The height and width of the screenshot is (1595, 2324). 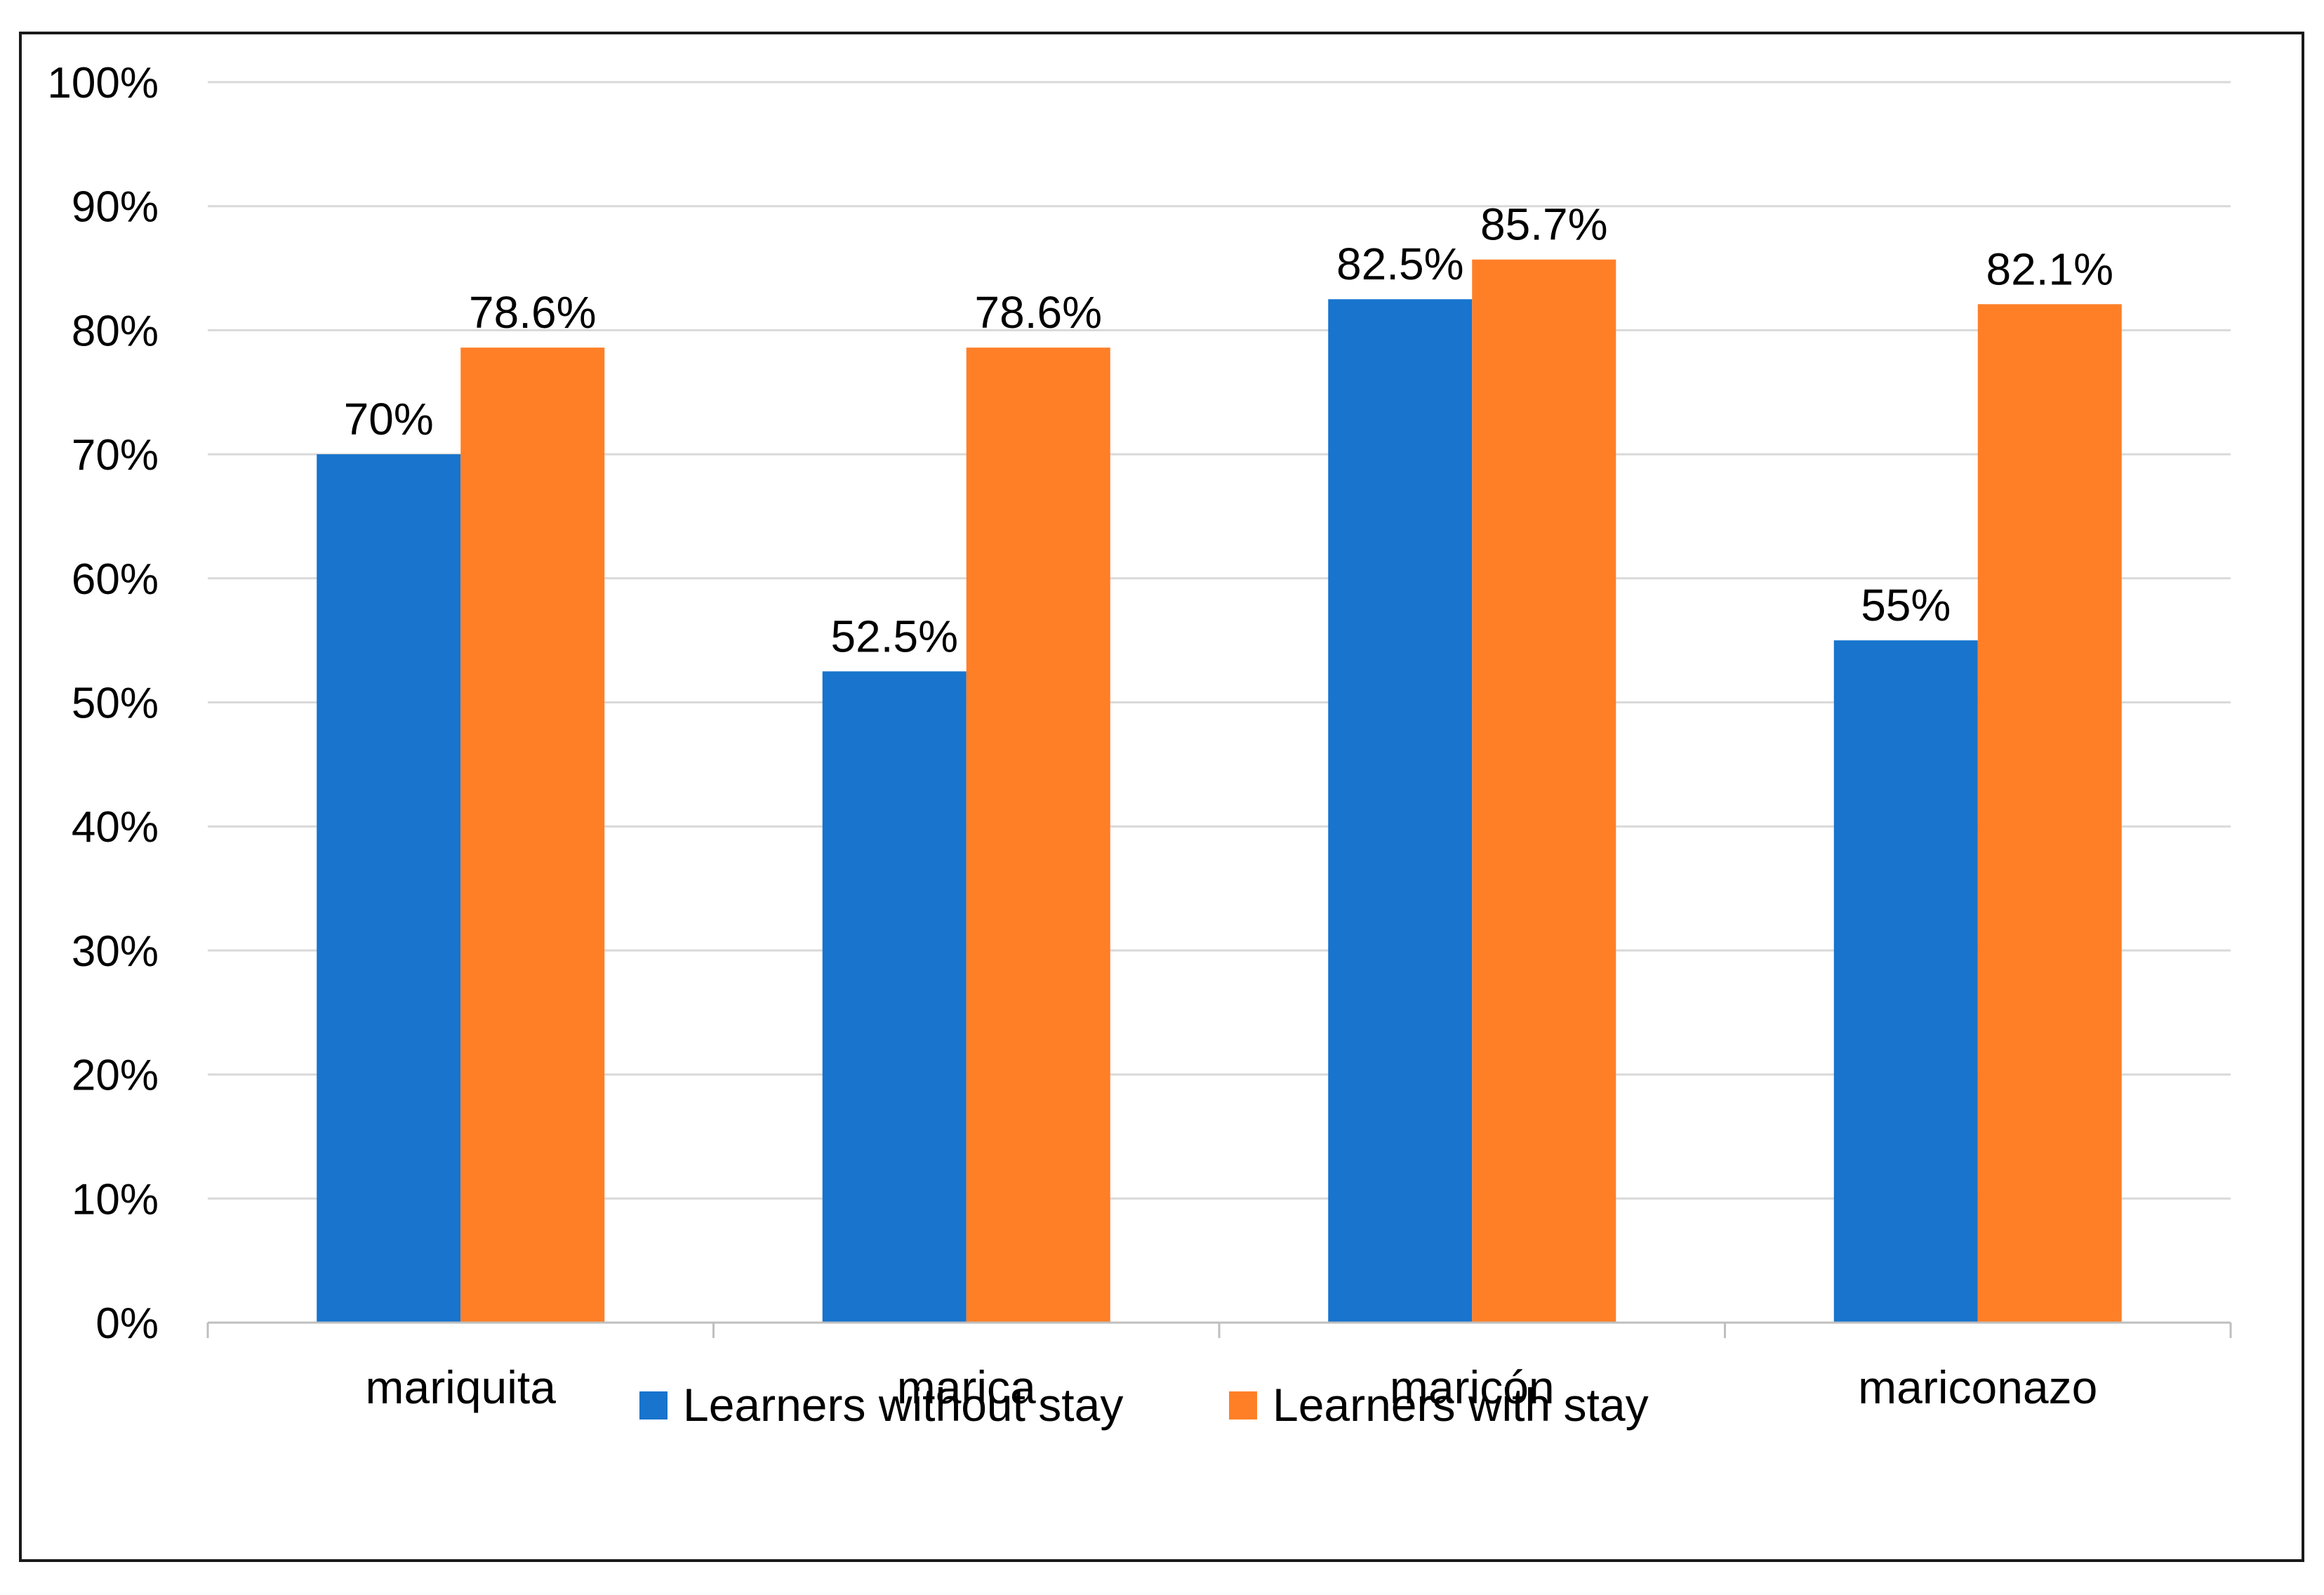 What do you see at coordinates (1219, 1330) in the screenshot?
I see `x-axis` at bounding box center [1219, 1330].